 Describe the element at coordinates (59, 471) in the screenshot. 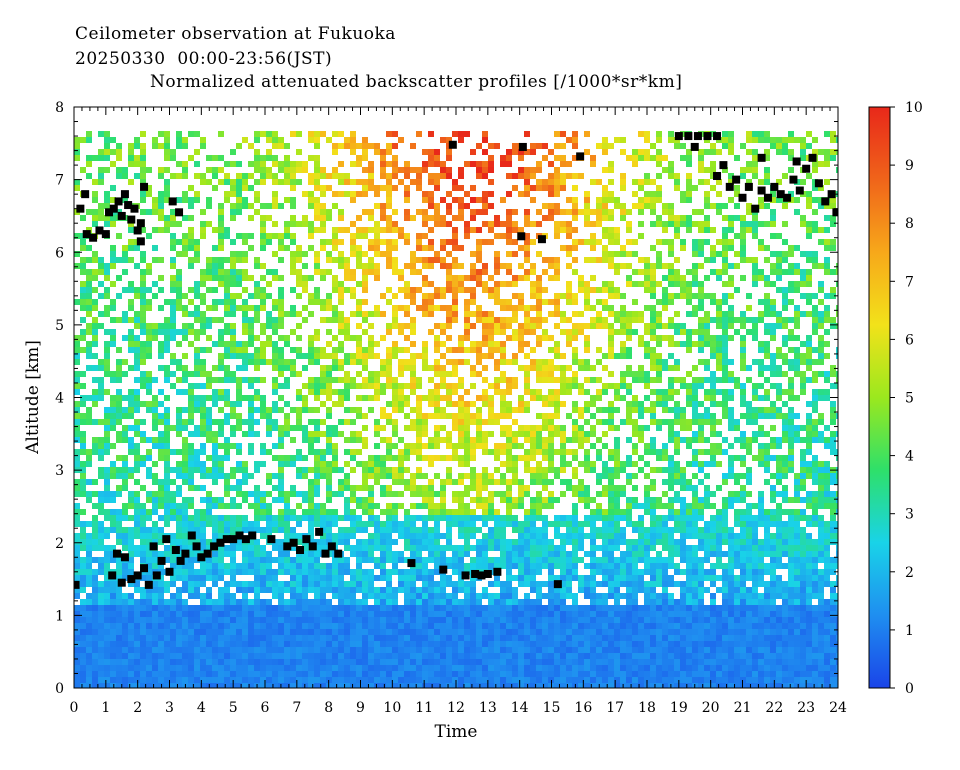

I see `y-tick-label: 3` at that location.